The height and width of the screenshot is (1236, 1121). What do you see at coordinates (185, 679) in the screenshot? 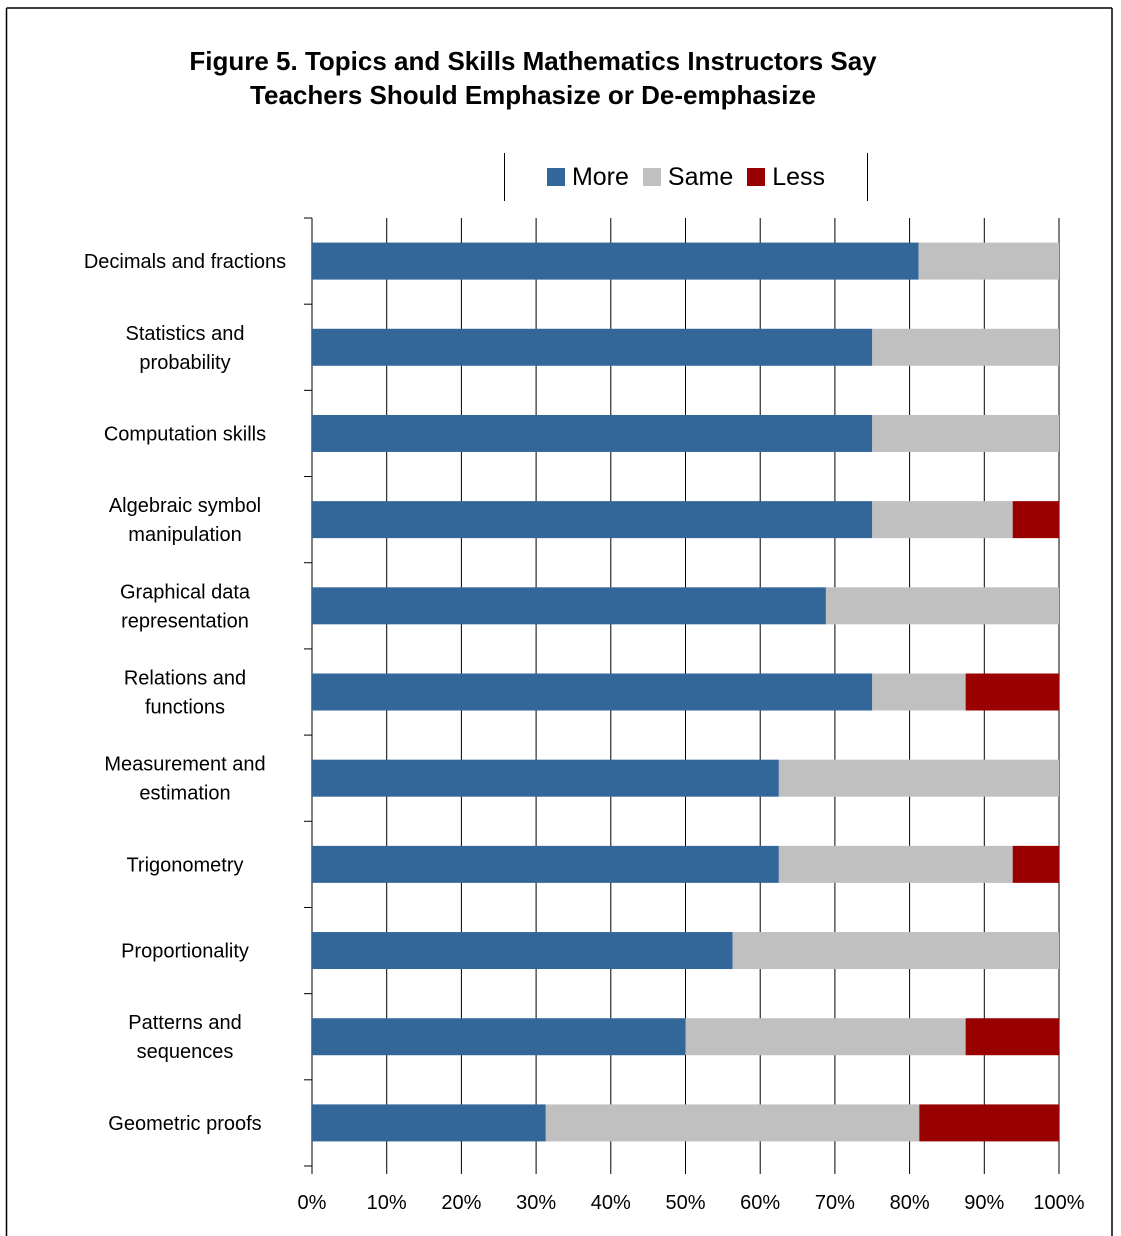
I see `category-label: Relations and` at bounding box center [185, 679].